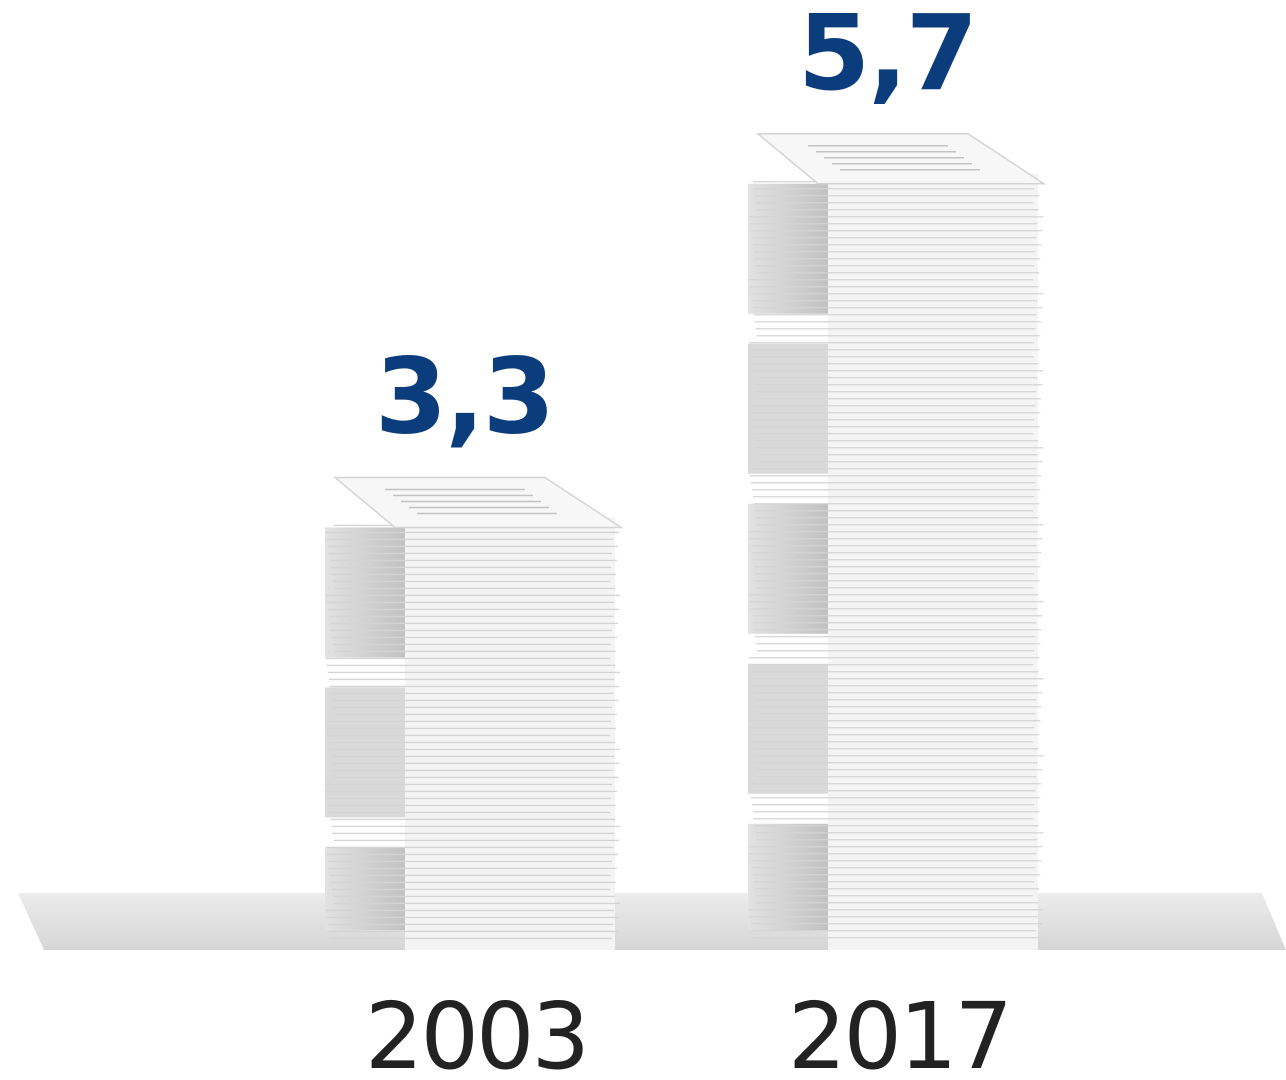 This screenshot has width=1286, height=1080. Describe the element at coordinates (887, 57) in the screenshot. I see `value-label-2017: 5,7` at that location.